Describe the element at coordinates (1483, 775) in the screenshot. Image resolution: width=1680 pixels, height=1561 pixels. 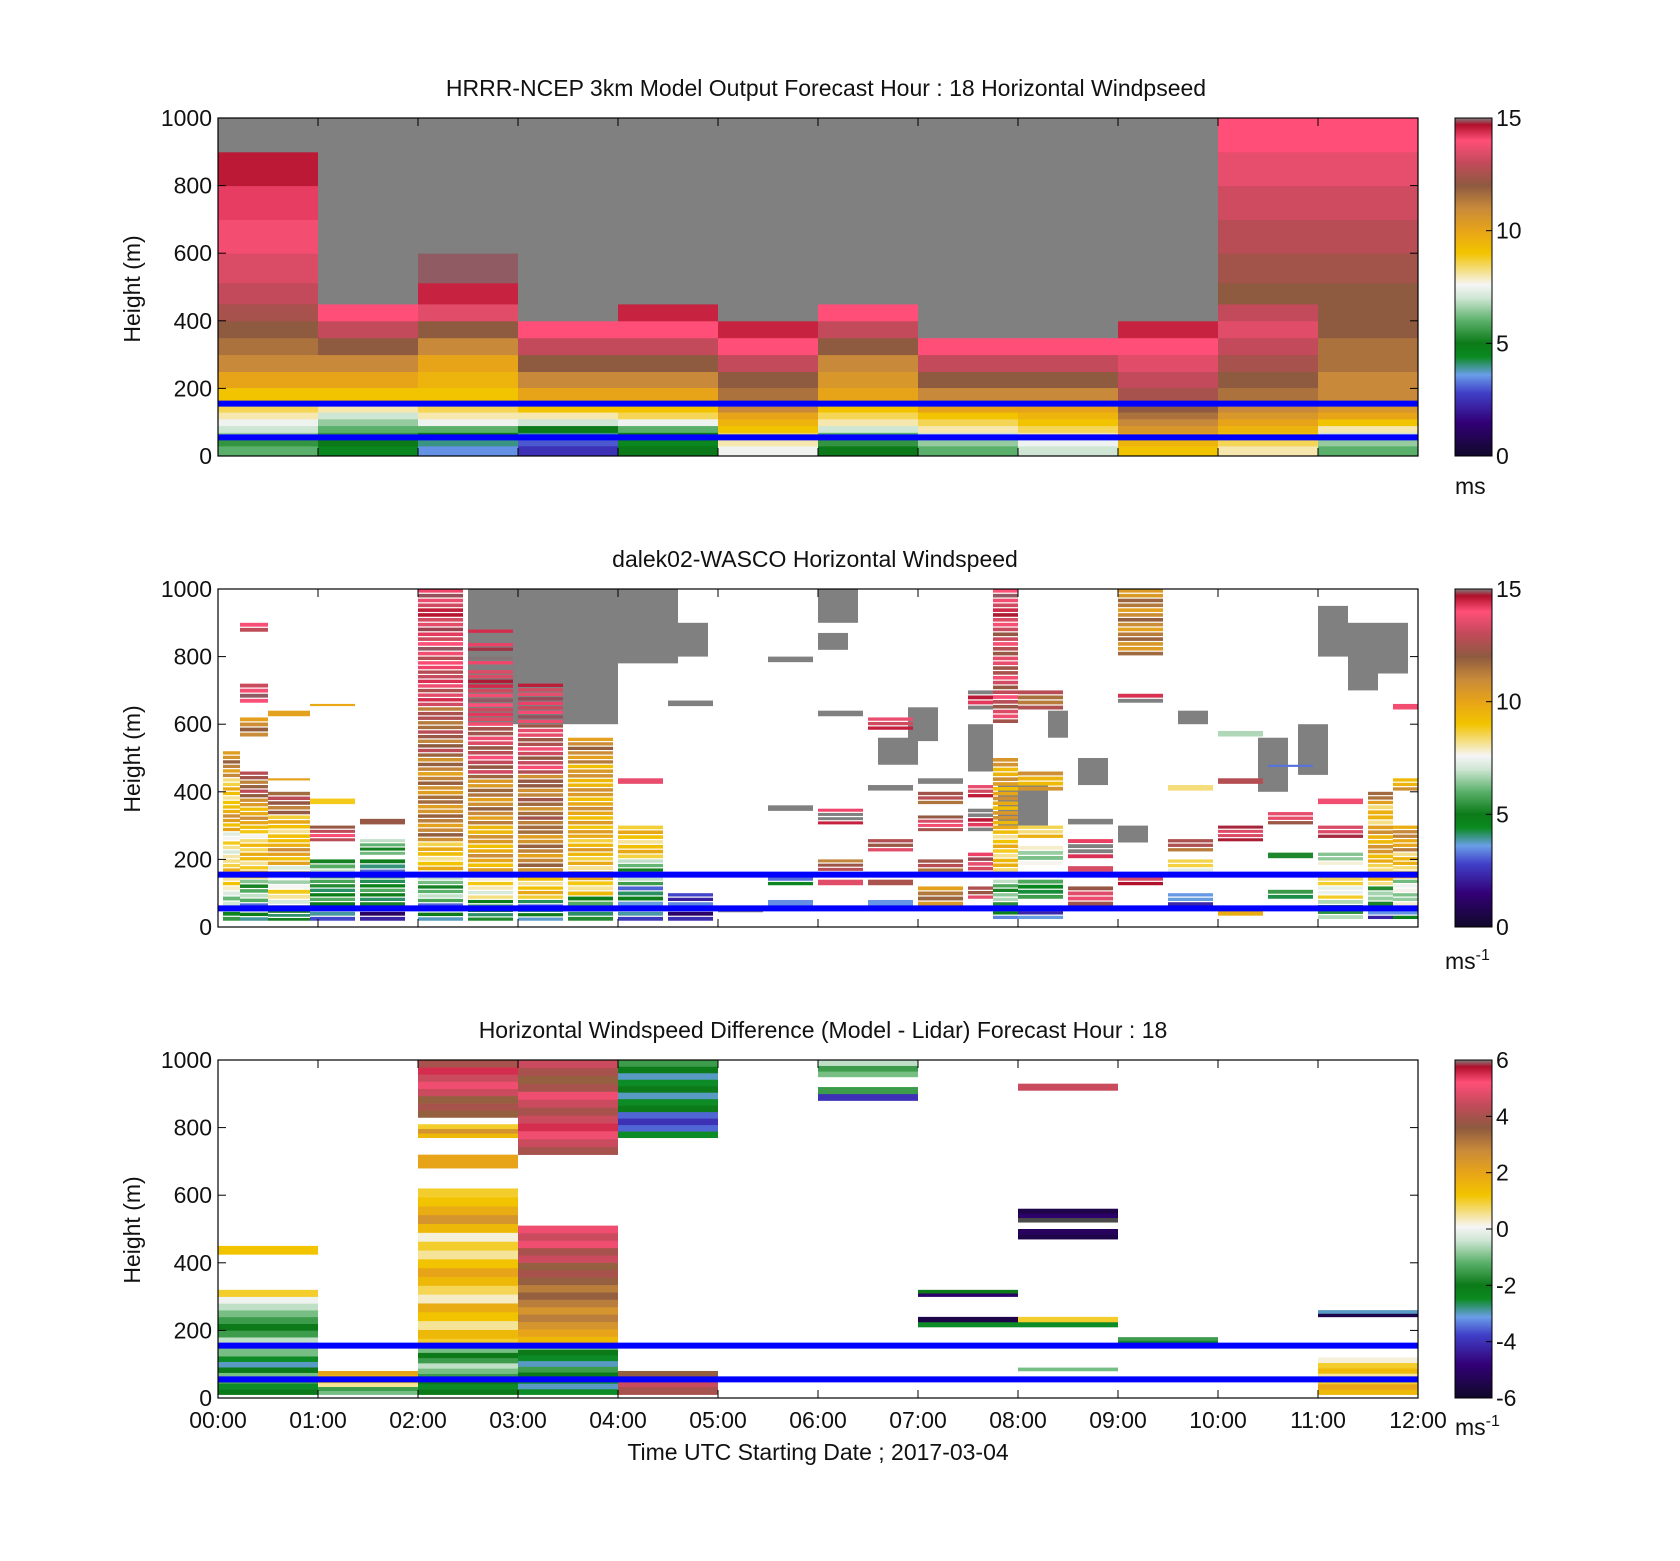
I see `panel-lidar-colorbar: 0 5 10 15 ms-1` at that location.